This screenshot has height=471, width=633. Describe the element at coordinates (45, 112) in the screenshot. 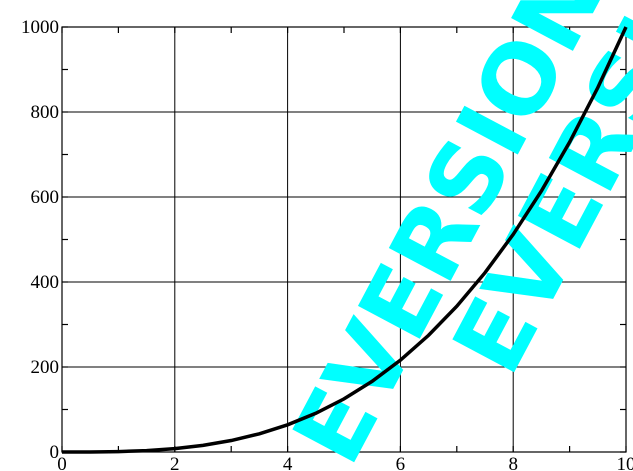

I see `y-tick-label: 800` at that location.